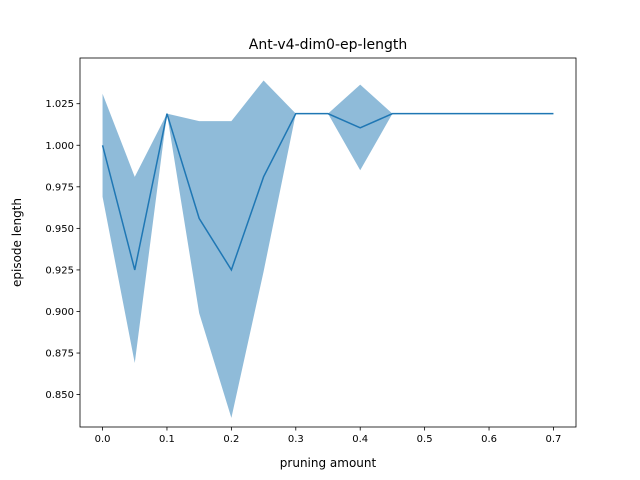 This screenshot has height=480, width=640. Describe the element at coordinates (167, 439) in the screenshot. I see `x-tick-label: 0.1` at that location.